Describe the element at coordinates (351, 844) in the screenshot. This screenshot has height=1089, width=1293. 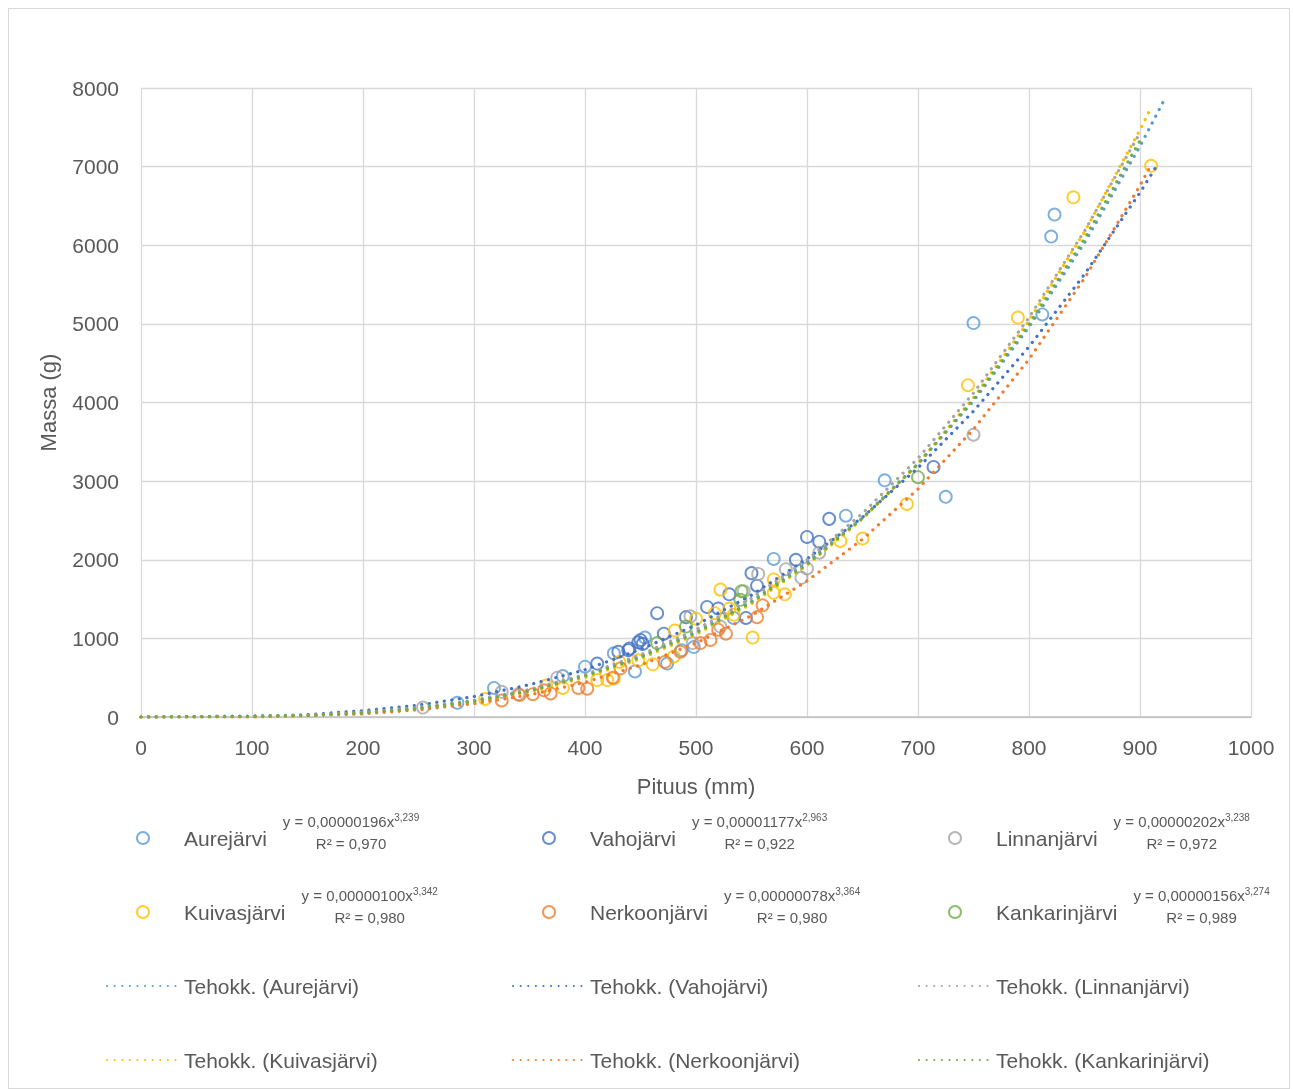
I see `text: R² = 0,970` at that location.